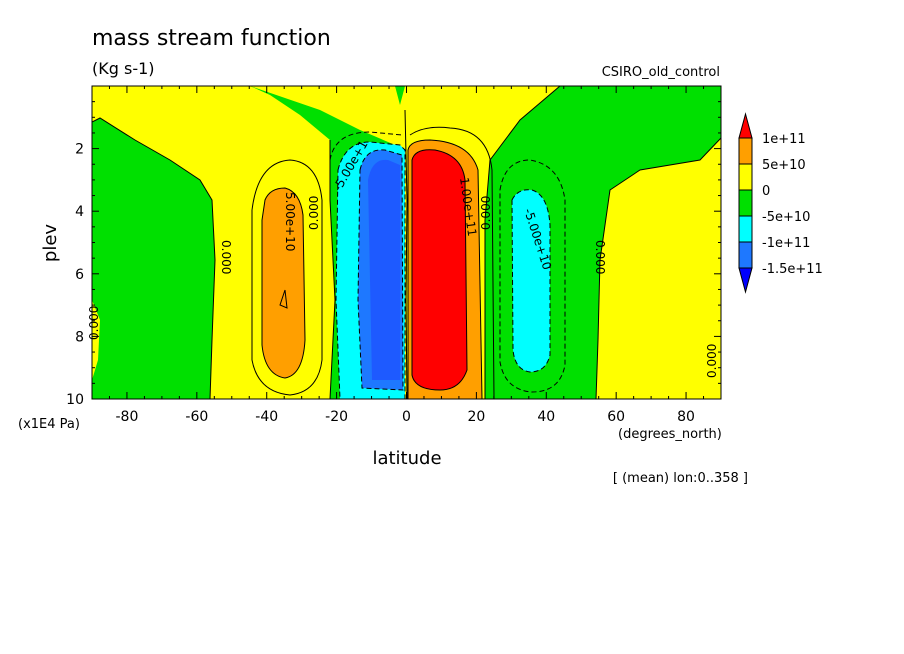 Image resolution: width=904 pixels, height=654 pixels. I want to click on y-tick-label: 10, so click(75, 400).